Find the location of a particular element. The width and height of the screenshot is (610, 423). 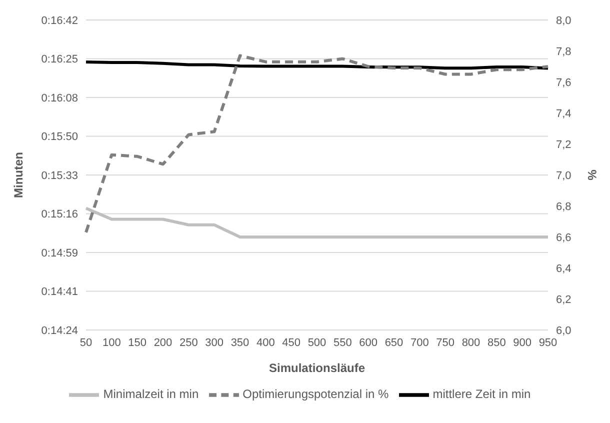

y2-tick-label: 8,0 is located at coordinates (564, 20).